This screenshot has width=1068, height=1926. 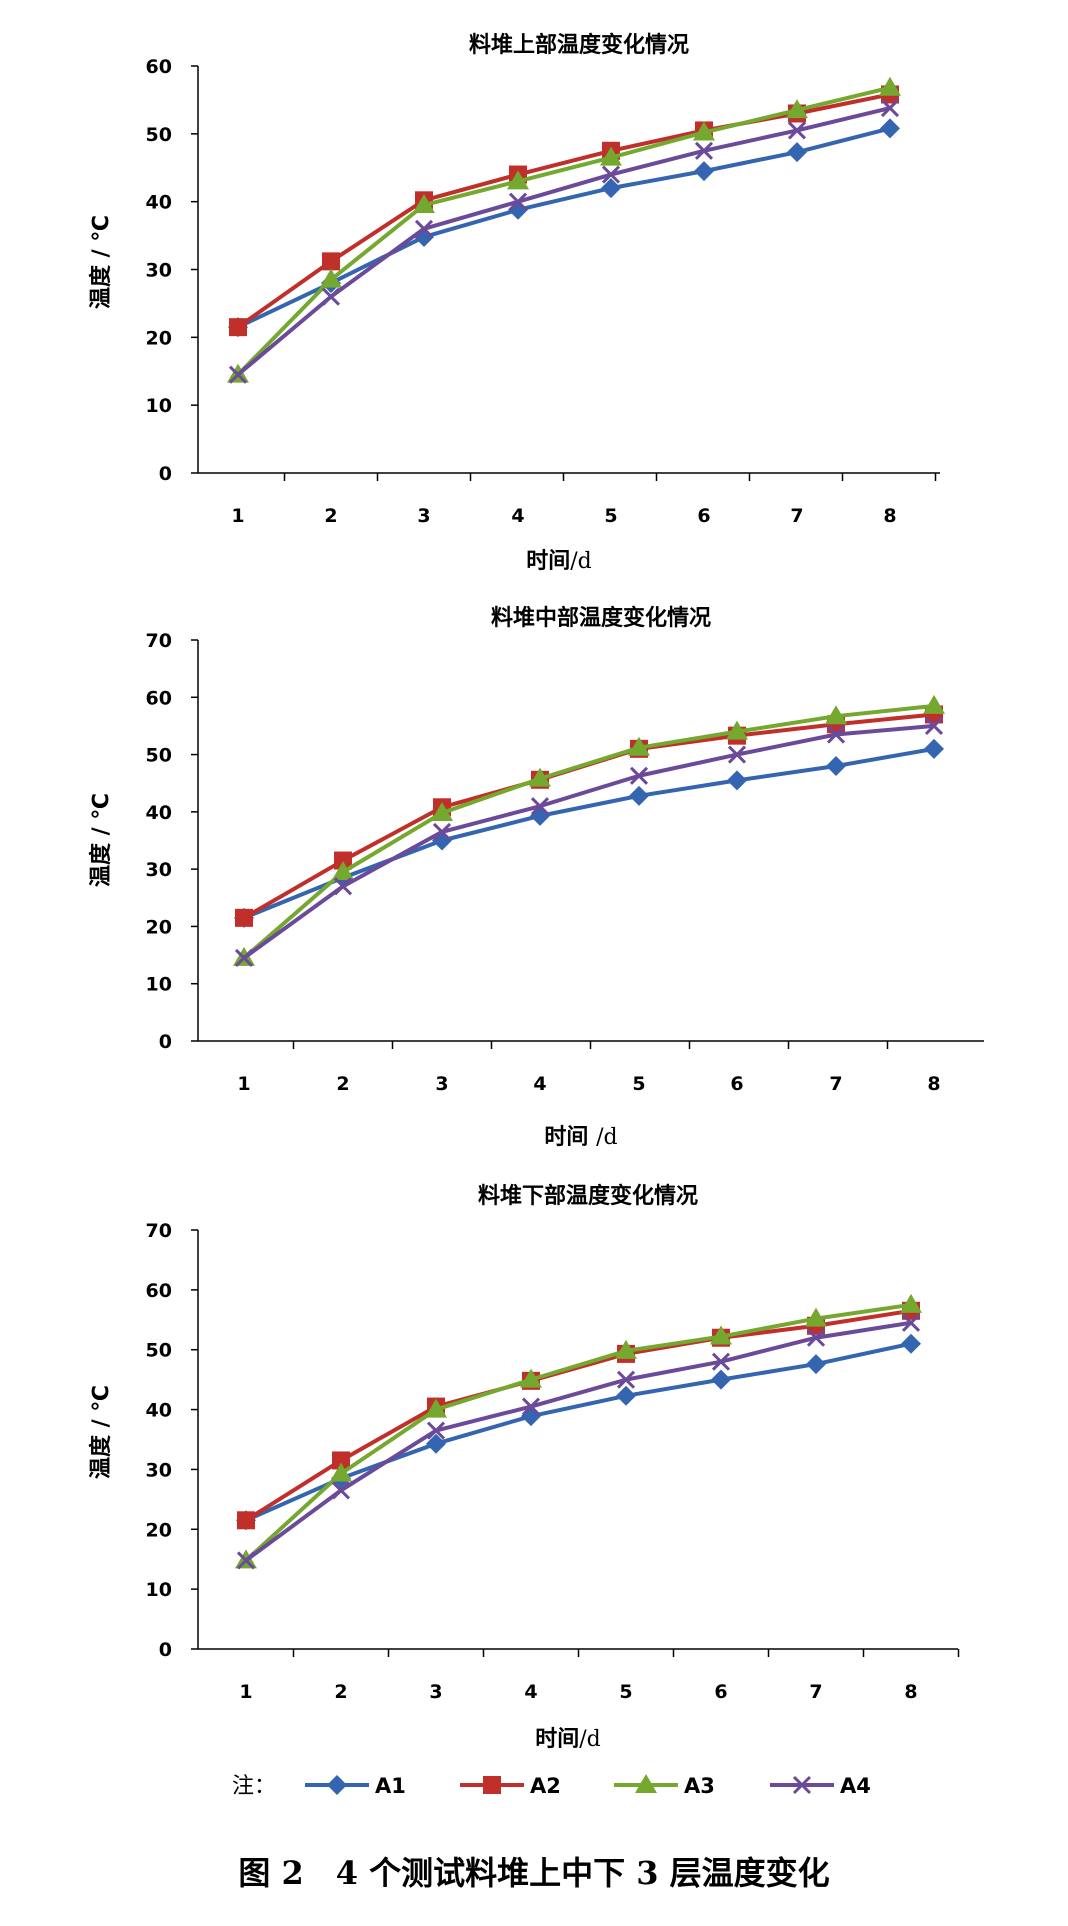 I want to click on x-tick-label: 1, so click(x=237, y=516).